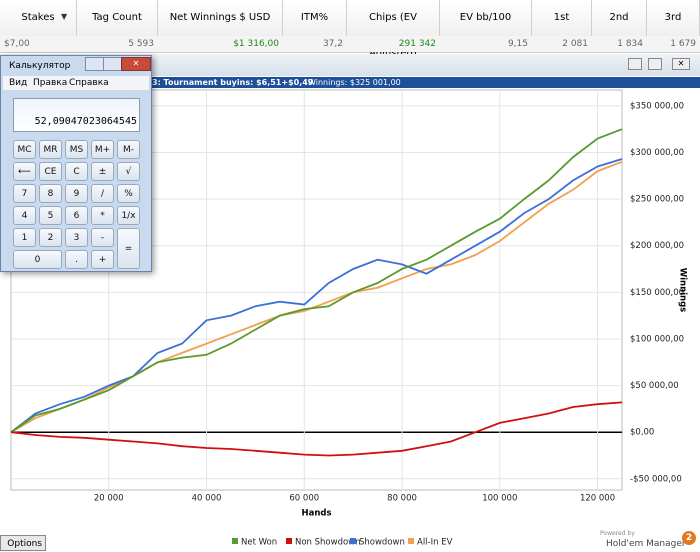 This screenshot has height=552, width=700. I want to click on calc-button: 3, so click(76, 237).